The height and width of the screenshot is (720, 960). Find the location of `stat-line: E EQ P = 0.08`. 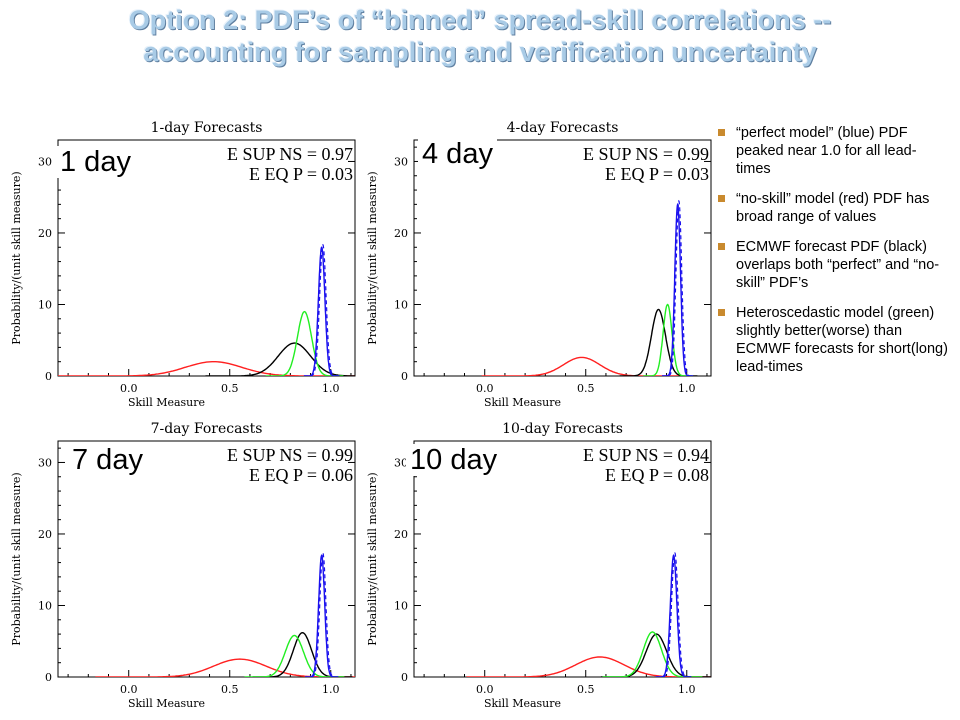

stat-line: E EQ P = 0.08 is located at coordinates (657, 475).